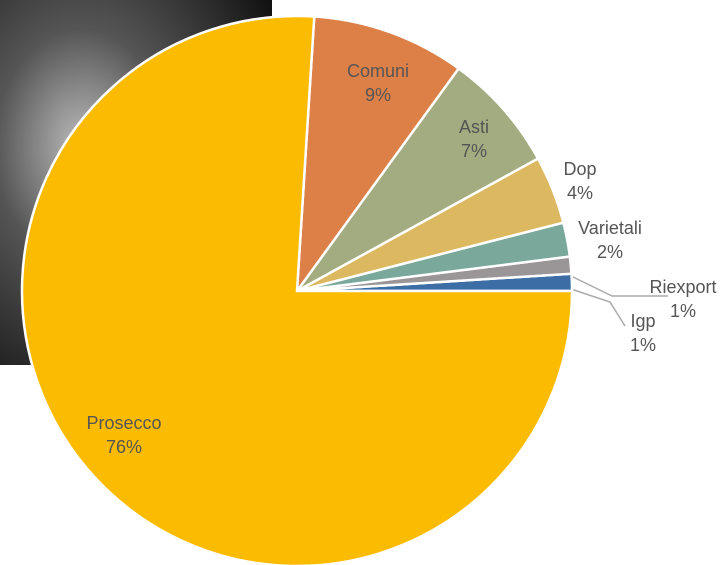 The image size is (728, 565). Describe the element at coordinates (124, 447) in the screenshot. I see `slice-value-label: 76%` at that location.